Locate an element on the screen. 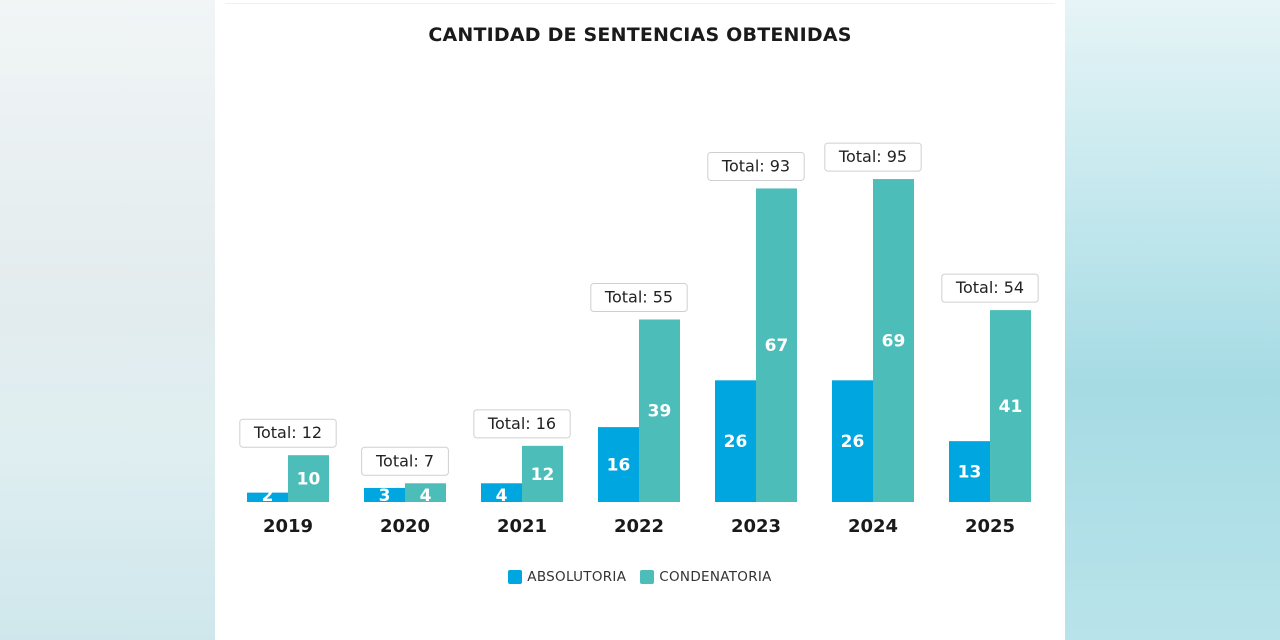 The height and width of the screenshot is (640, 1280). total-box-2020 is located at coordinates (405, 461).